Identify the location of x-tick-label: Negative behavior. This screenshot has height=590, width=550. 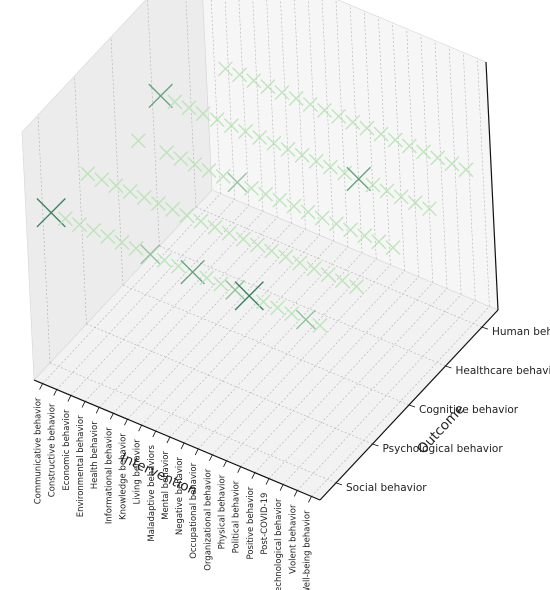
(180, 495).